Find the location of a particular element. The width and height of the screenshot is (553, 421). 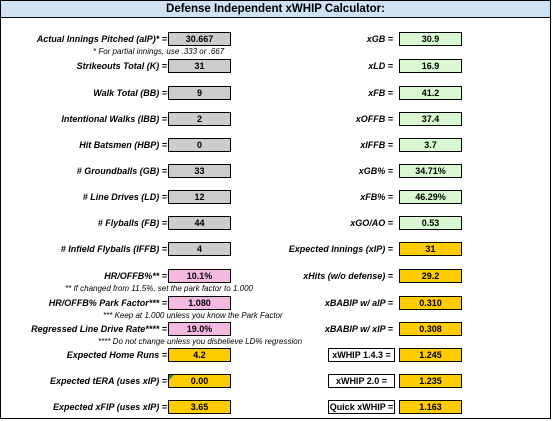

fb-input: 44 is located at coordinates (199, 223).